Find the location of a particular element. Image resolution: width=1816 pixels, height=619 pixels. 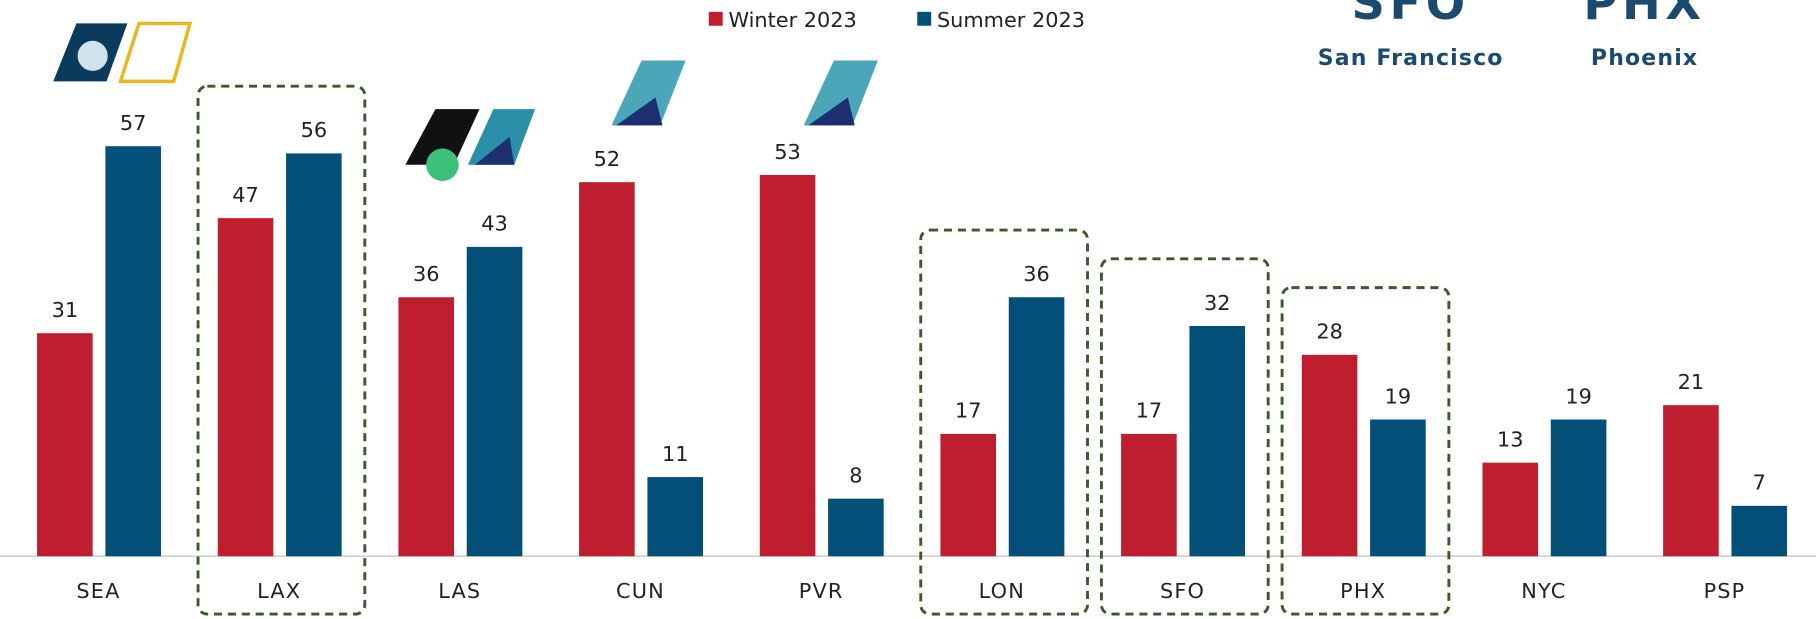

data-label: 28 is located at coordinates (1329, 332).